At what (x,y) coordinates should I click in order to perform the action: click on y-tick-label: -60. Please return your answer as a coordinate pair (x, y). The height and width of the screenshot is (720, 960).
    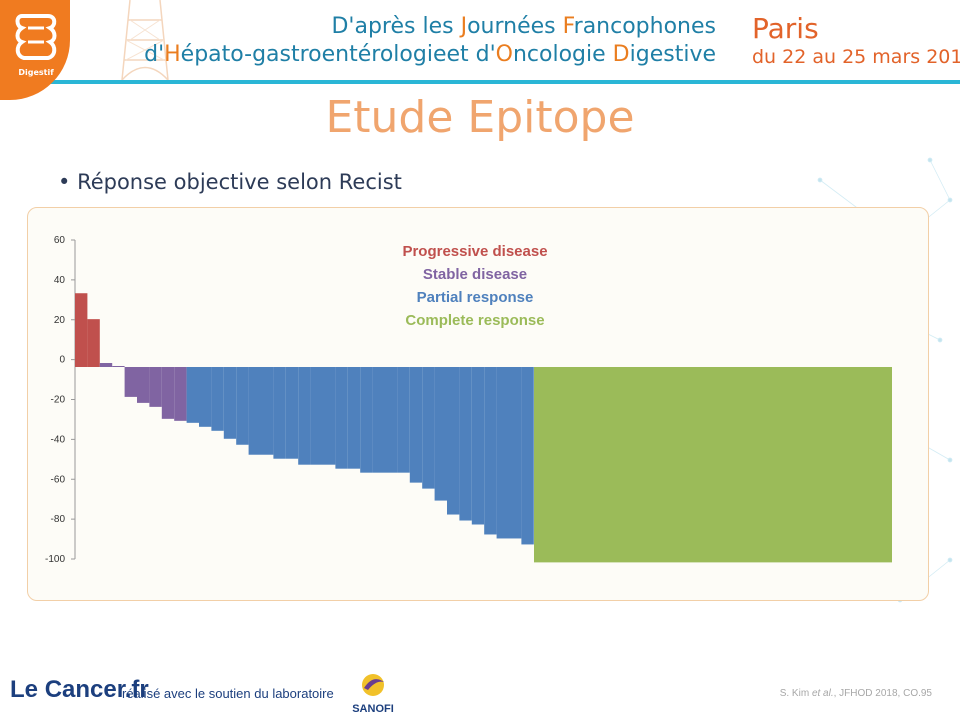
    Looking at the image, I should click on (58, 479).